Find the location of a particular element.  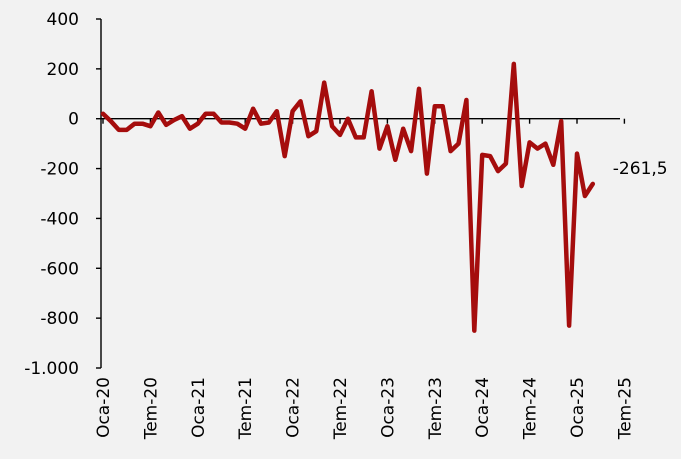

x-tick-label: Oca-22 is located at coordinates (294, 407).